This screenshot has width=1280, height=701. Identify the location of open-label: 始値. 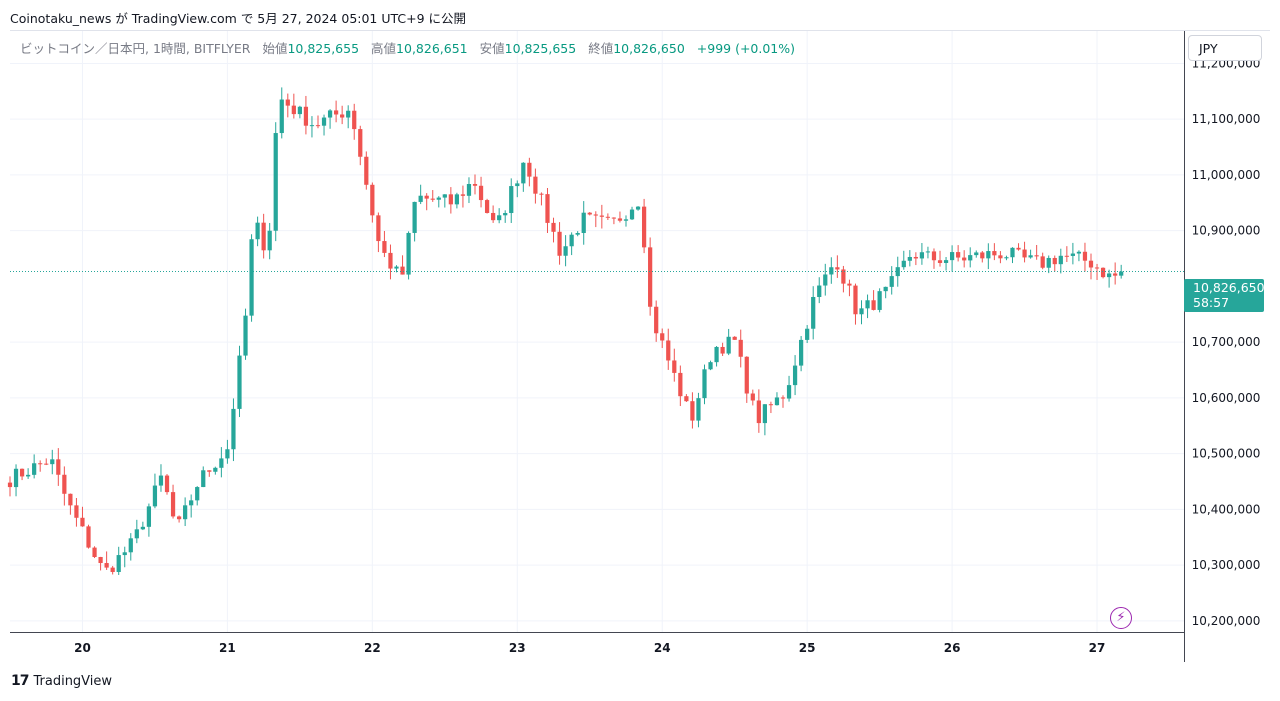
(275, 48).